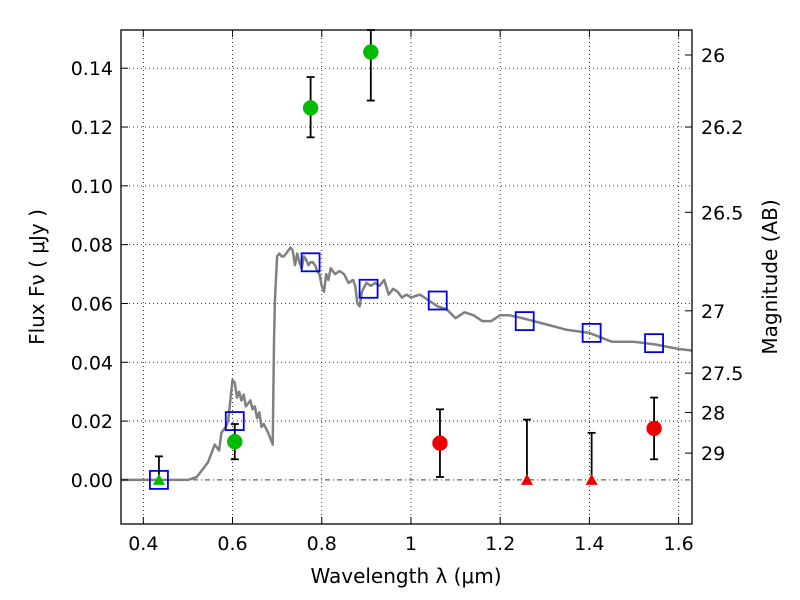 The height and width of the screenshot is (600, 800). Describe the element at coordinates (770, 276) in the screenshot. I see `y2-axis-label: Magnitude (AB)` at that location.